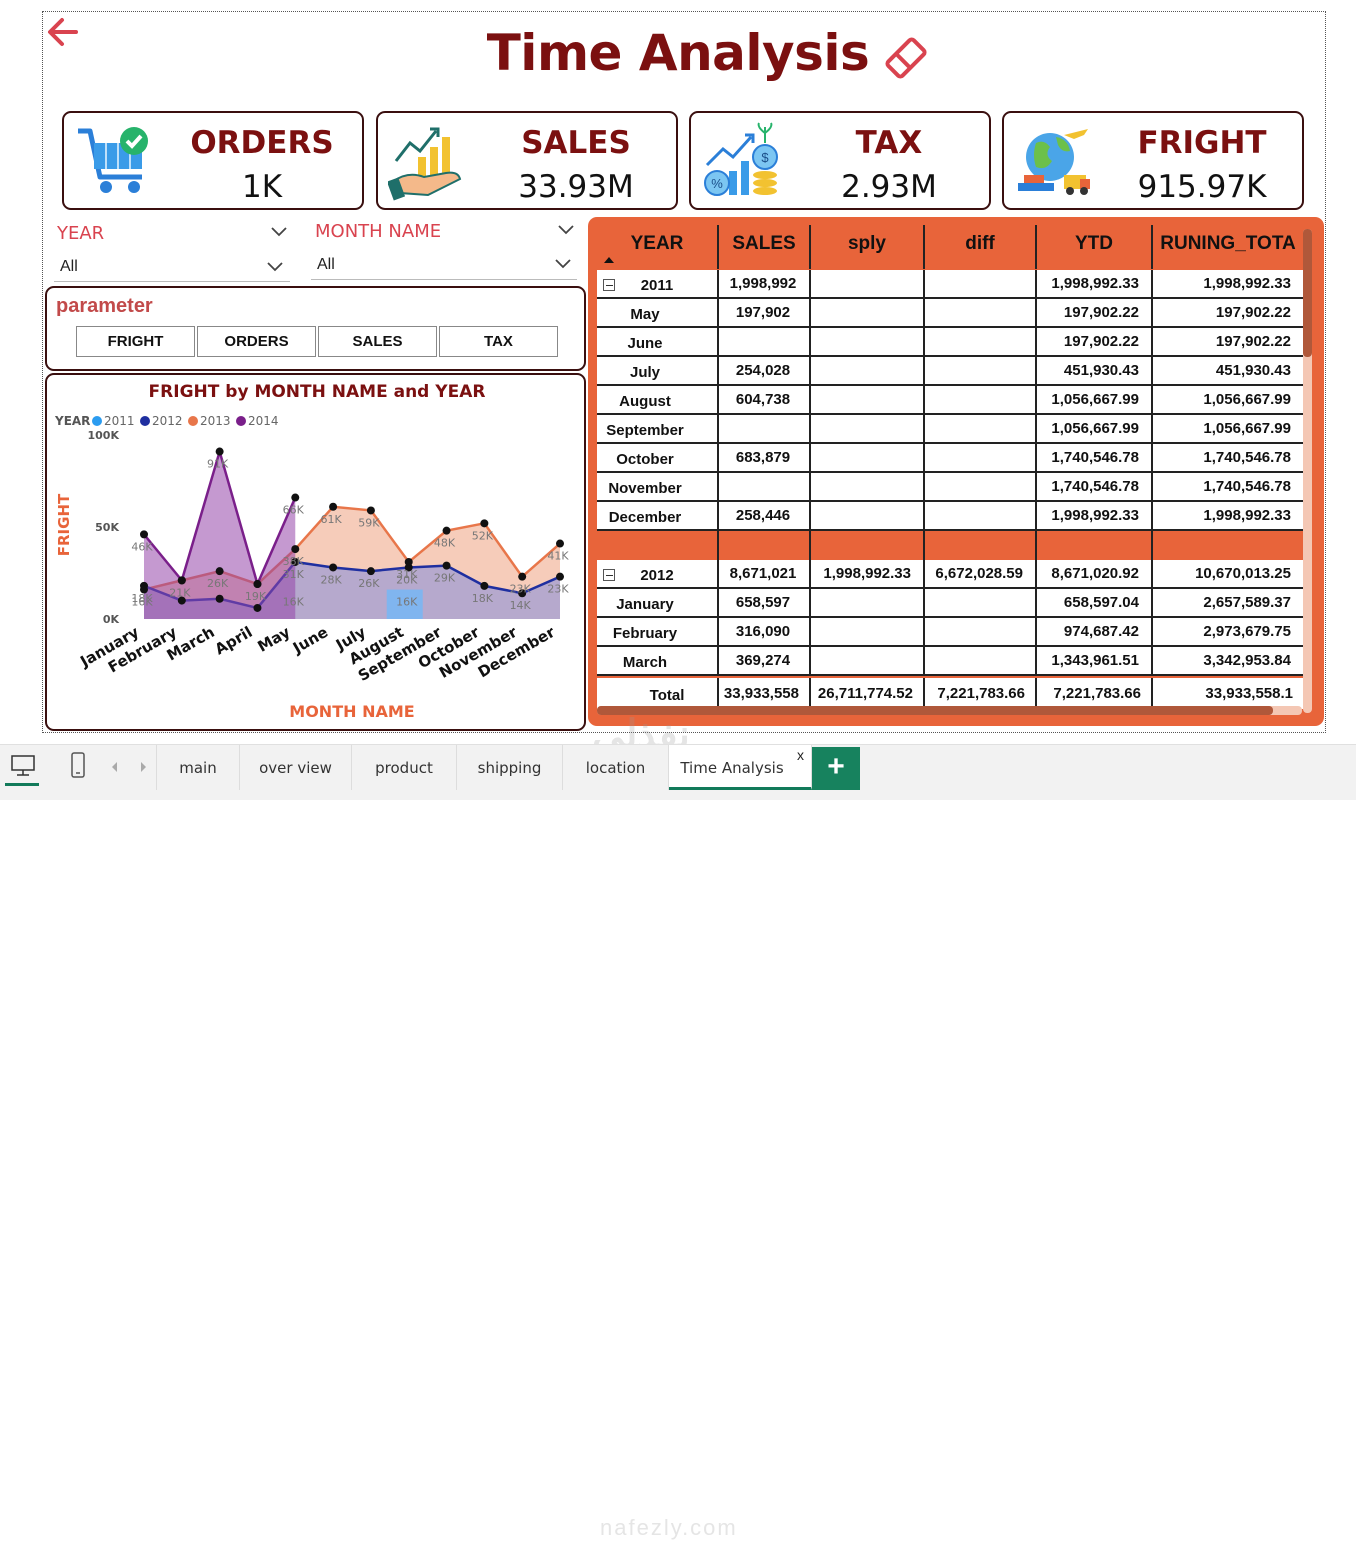 The height and width of the screenshot is (1541, 1356). Describe the element at coordinates (172, 267) in the screenshot. I see `year-slicer-dropdown: All` at that location.